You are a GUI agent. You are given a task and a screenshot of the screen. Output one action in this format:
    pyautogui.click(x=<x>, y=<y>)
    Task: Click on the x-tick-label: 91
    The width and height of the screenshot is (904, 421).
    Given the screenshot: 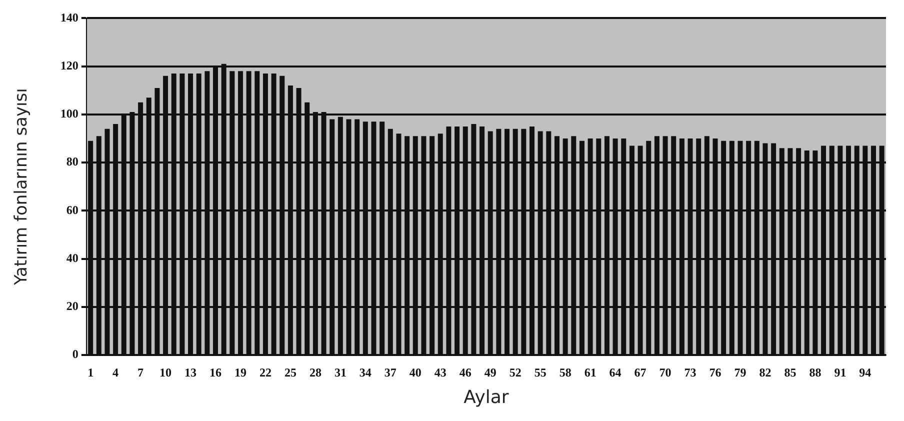 What is the action you would take?
    pyautogui.click(x=840, y=372)
    